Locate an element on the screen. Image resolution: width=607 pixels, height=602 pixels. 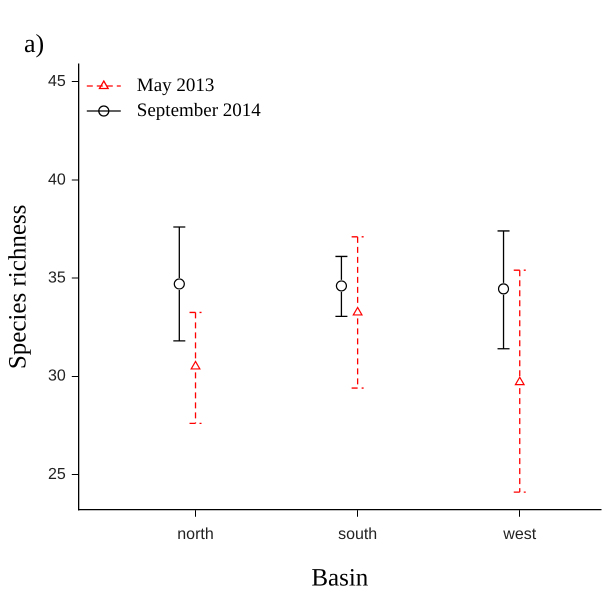
y-tick-label: 45 is located at coordinates (57, 81).